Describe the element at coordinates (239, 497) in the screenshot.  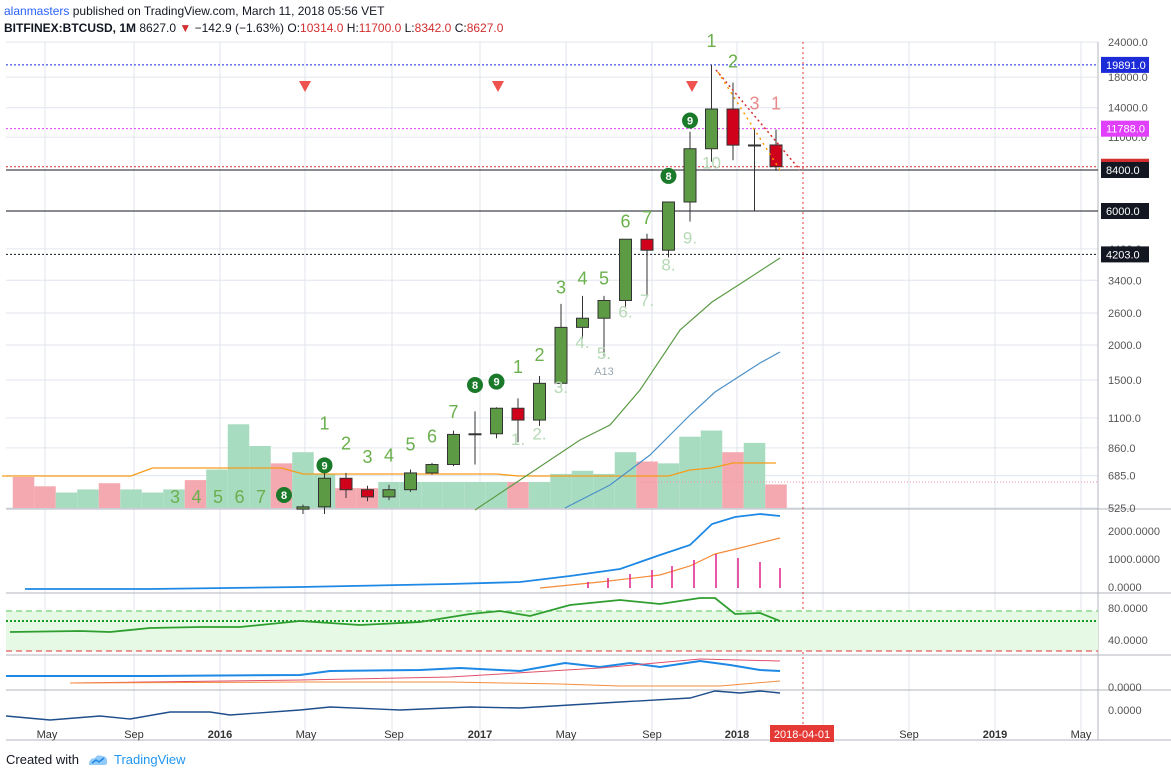
I see `sequential-count-label: 6` at that location.